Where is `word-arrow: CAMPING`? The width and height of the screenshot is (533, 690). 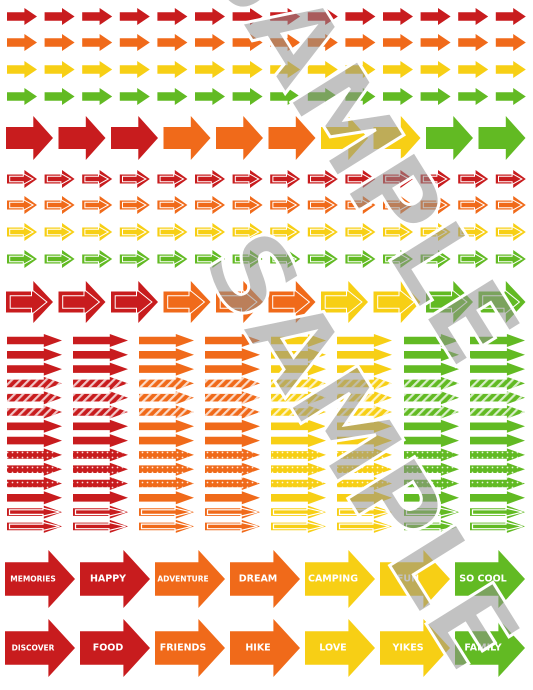
word-arrow: CAMPING is located at coordinates (340, 579).